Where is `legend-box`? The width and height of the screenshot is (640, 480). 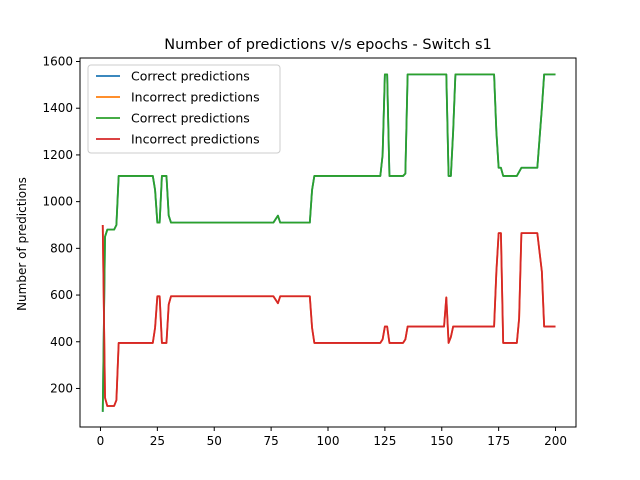
legend-box is located at coordinates (184, 109).